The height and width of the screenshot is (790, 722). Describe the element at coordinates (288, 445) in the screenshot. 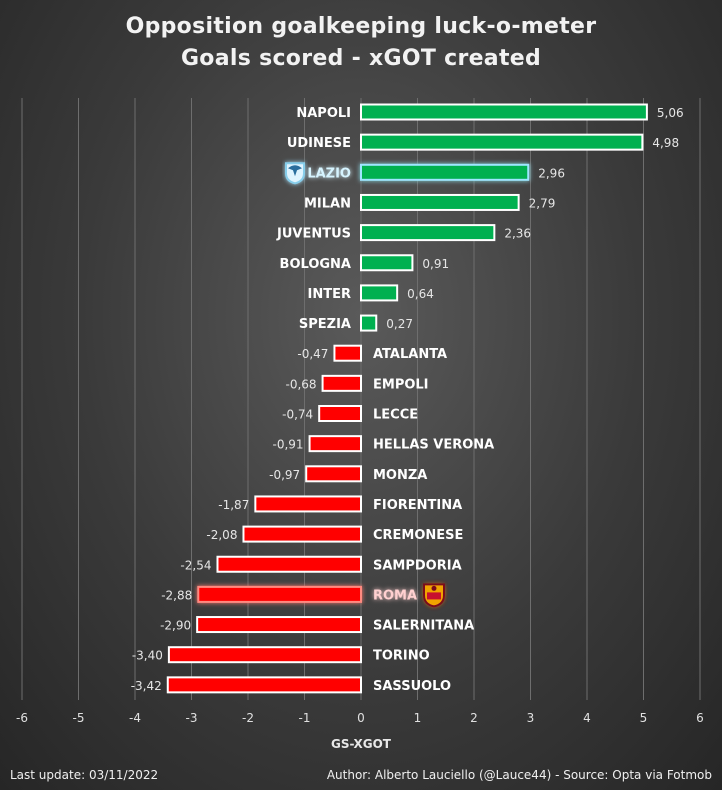

I see `value-label: -0,91` at that location.